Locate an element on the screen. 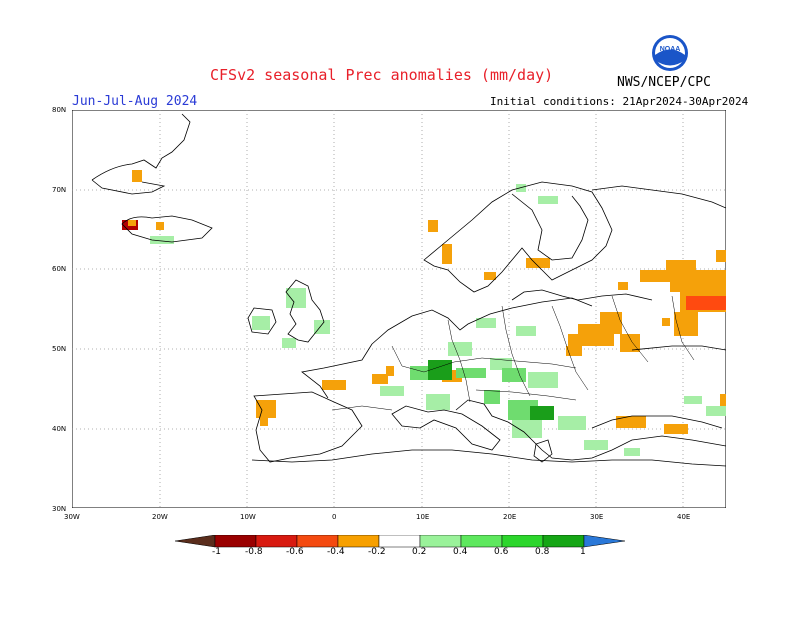 The image size is (800, 618). colorbar-label-06: 0.6 is located at coordinates (501, 552).